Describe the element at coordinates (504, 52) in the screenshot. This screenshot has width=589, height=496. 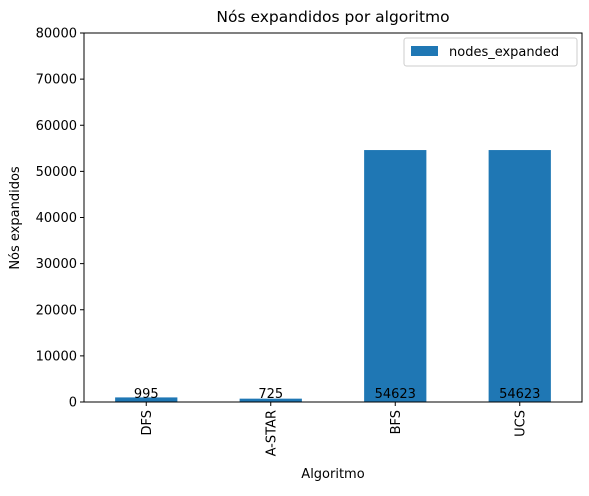
I see `legend-label: nodes_expanded` at that location.